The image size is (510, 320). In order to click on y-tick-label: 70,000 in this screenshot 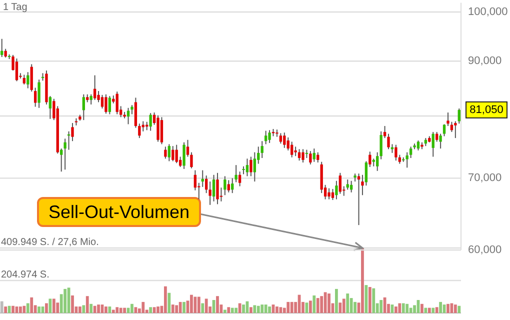, I will do `click(485, 178)`.